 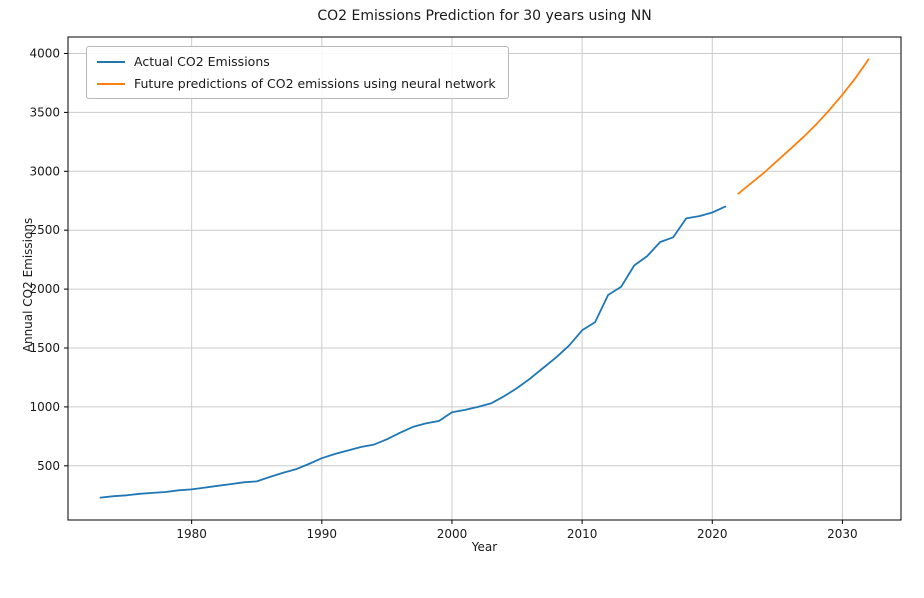 I want to click on y-tick-label: 500, so click(x=48, y=466).